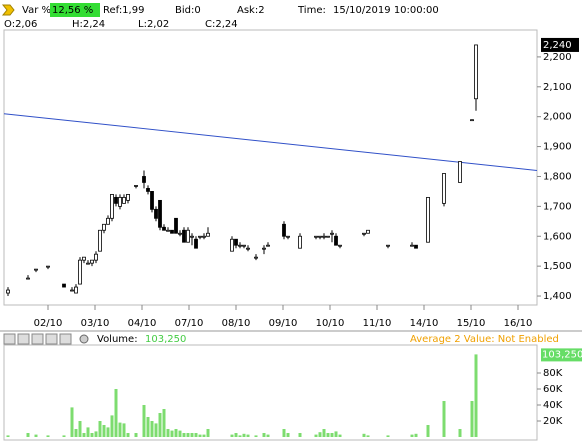  I want to click on y-tick-label: 2,000, so click(557, 117).